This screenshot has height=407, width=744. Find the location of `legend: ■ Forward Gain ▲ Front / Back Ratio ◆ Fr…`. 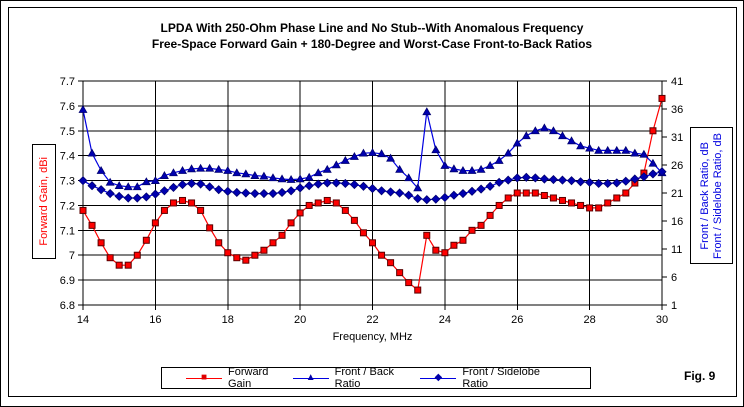

legend: ■ Forward Gain ▲ Front / Back Ratio ◆ Fr… is located at coordinates (376, 378).